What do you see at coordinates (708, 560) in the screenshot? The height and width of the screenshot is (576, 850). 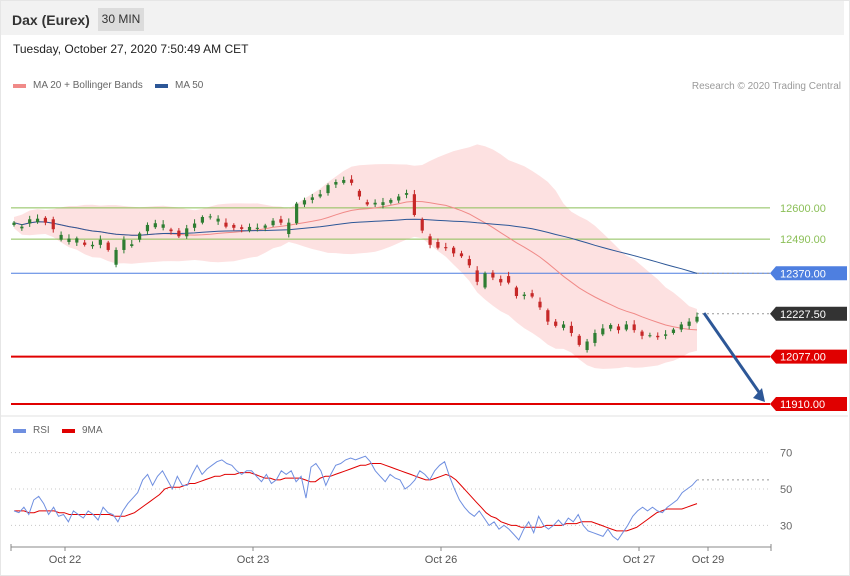 I see `x-tick-label: Oct 29` at bounding box center [708, 560].